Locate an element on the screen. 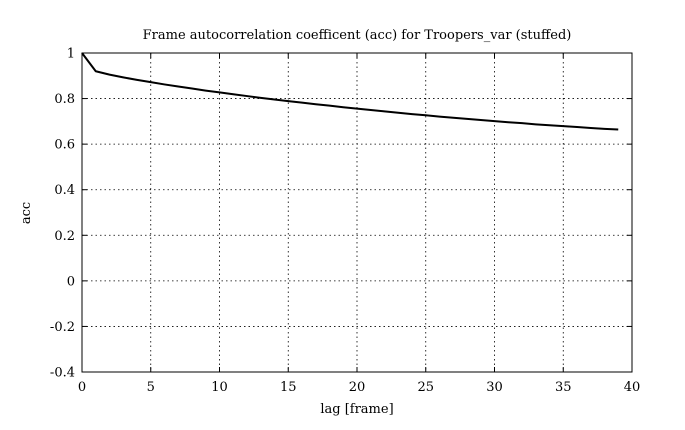  y-tick-label: 0.6 is located at coordinates (64, 145).